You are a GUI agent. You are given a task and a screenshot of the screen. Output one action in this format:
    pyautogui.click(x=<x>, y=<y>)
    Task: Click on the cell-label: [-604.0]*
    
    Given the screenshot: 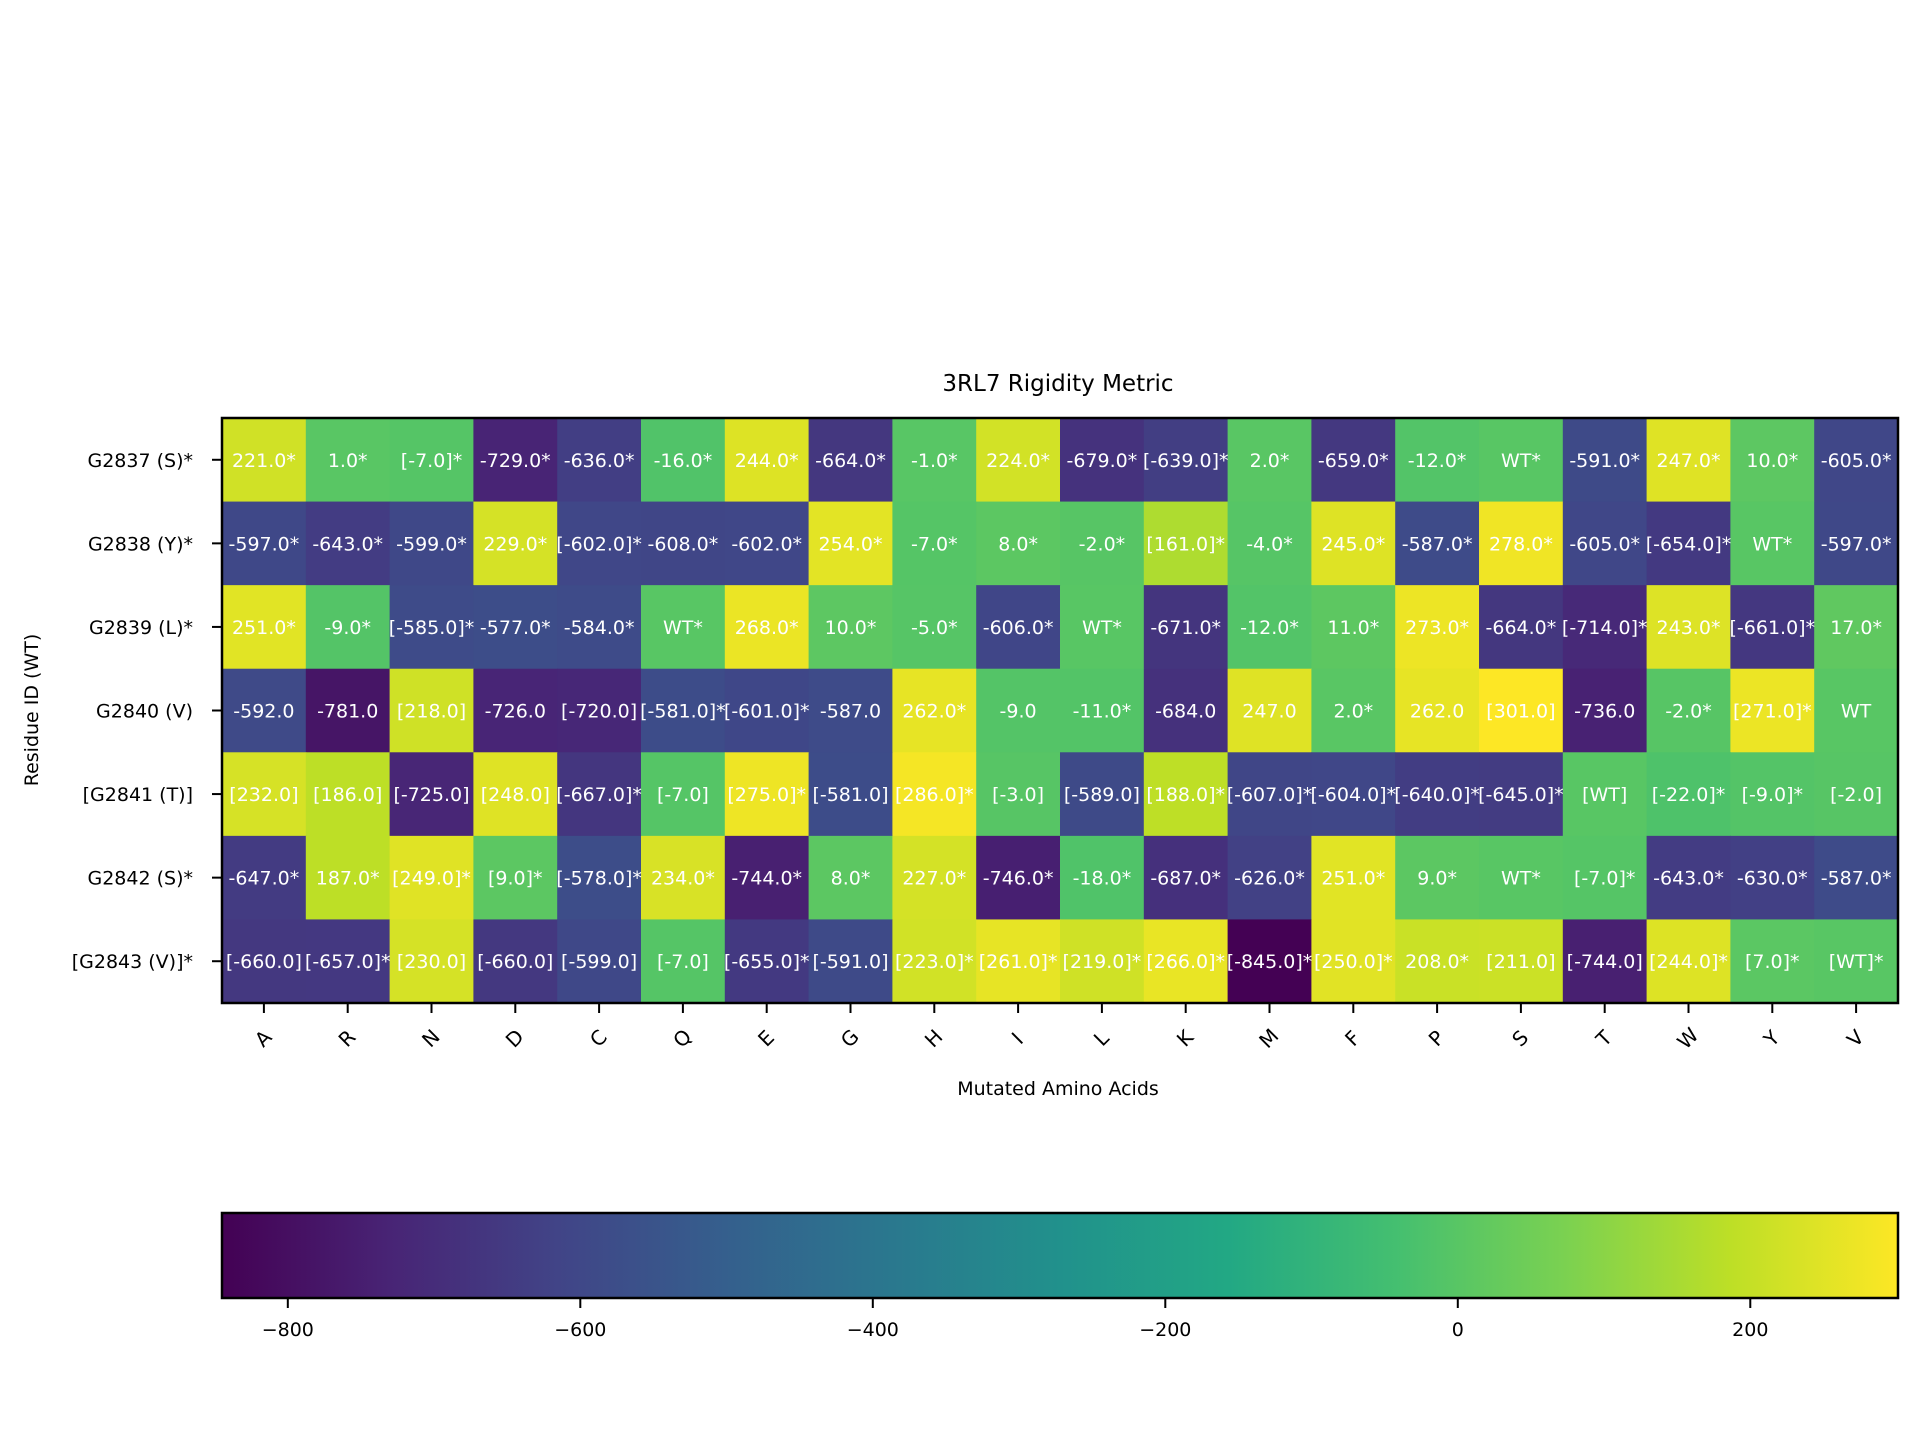 What is the action you would take?
    pyautogui.click(x=1354, y=795)
    